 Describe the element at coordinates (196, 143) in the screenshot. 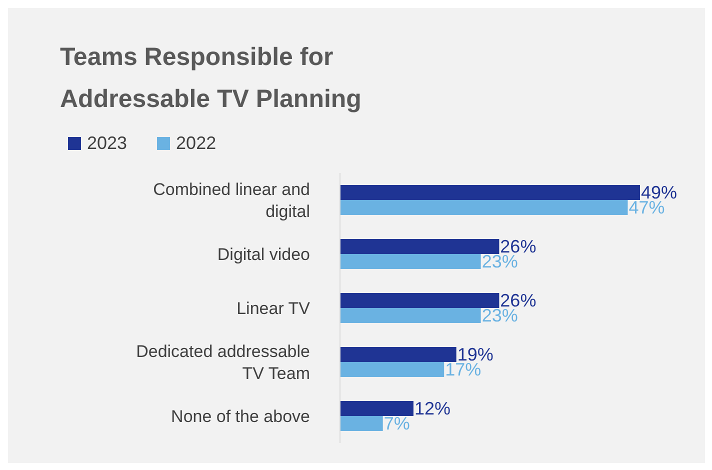

I see `legend-label: 2022` at that location.